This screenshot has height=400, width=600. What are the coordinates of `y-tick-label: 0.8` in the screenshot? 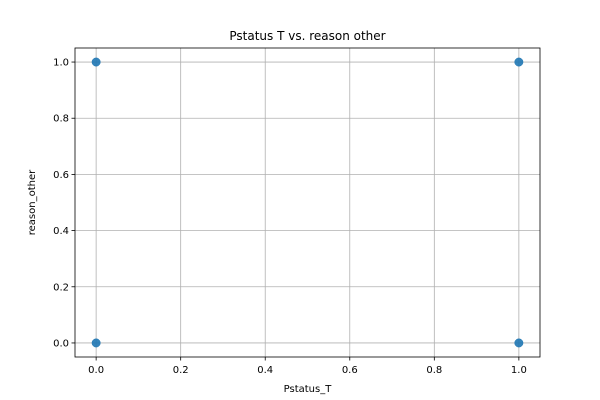 It's located at (61, 119).